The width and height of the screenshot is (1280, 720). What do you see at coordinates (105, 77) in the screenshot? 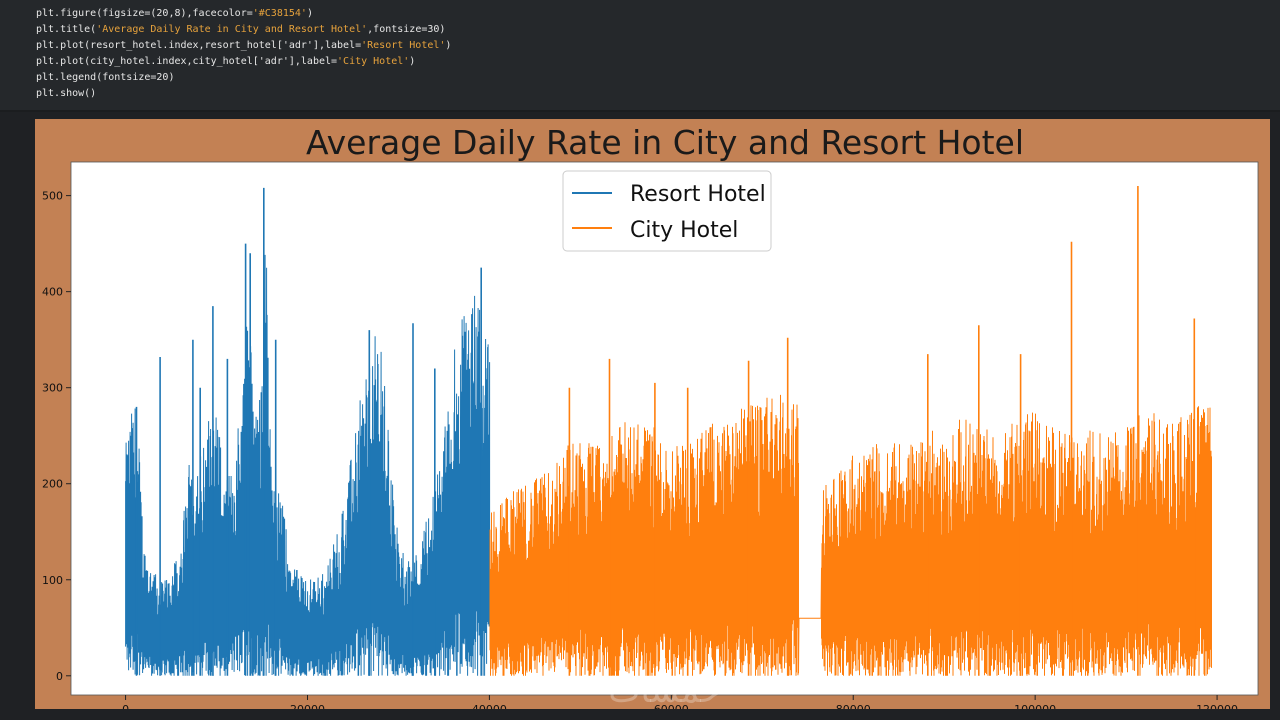
I see `code-line: plt.legend(fontsize=20)` at bounding box center [105, 77].